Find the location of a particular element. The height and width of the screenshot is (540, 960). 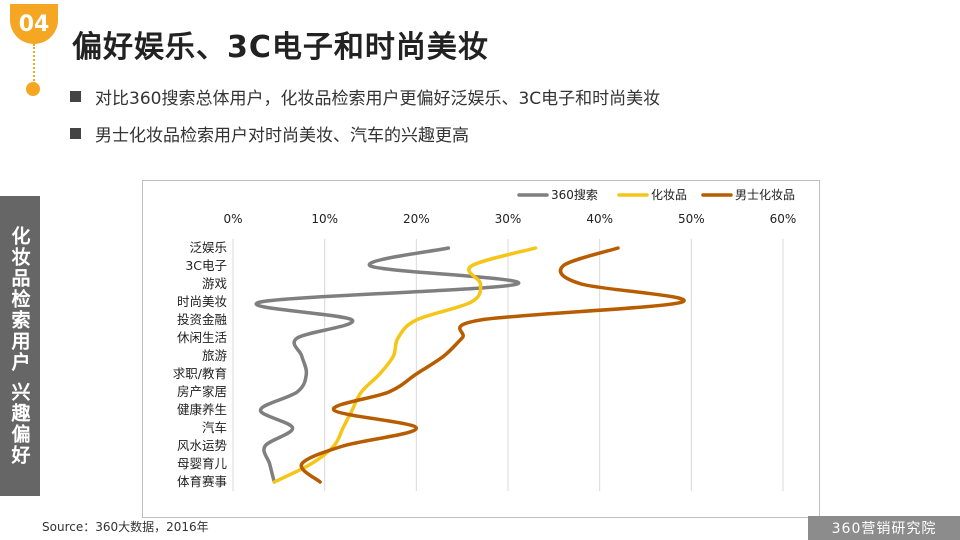

category-label: 风水运势 is located at coordinates (202, 445).